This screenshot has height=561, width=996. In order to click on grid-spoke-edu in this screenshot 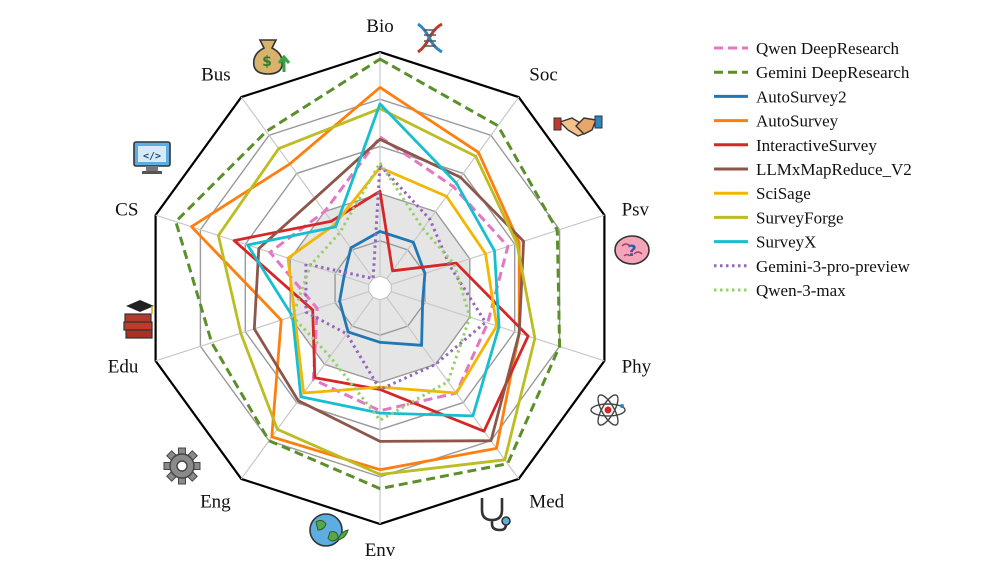, I will do `click(262, 326)`.